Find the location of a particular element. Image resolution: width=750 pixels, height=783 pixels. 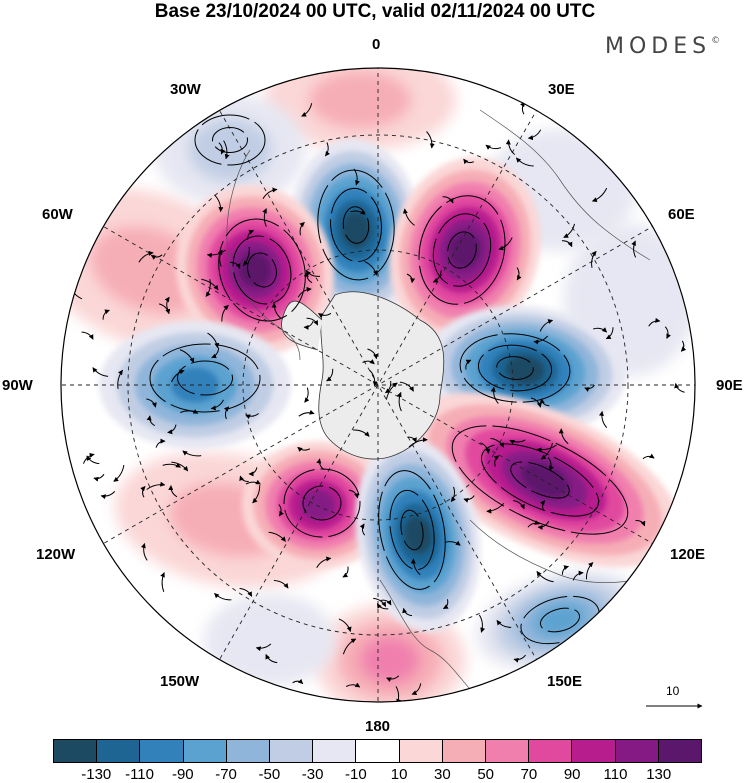

colorbar-tick-label: 90 is located at coordinates (572, 774).